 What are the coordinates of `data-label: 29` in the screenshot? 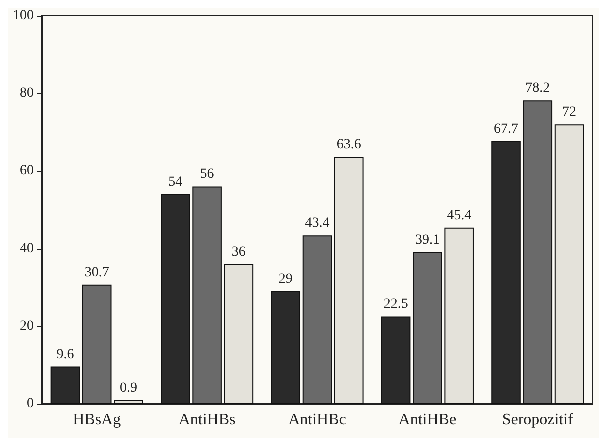 It's located at (285, 279).